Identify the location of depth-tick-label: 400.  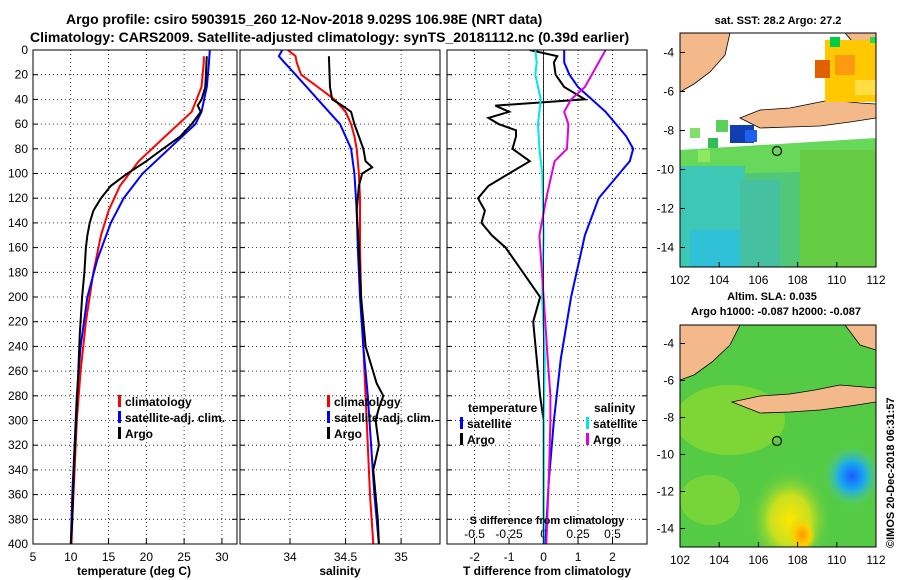
(18, 544).